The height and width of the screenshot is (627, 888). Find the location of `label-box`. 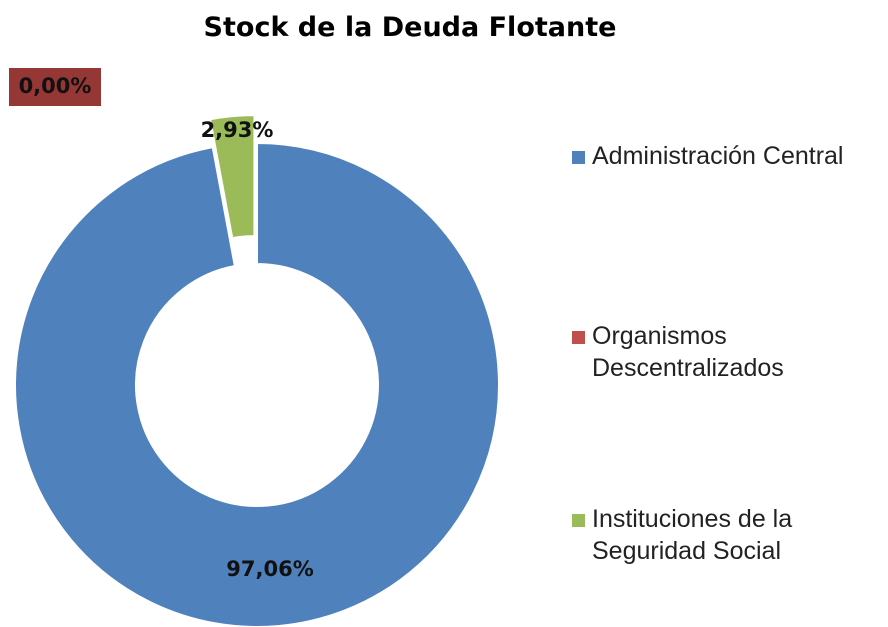

label-box is located at coordinates (55, 87).